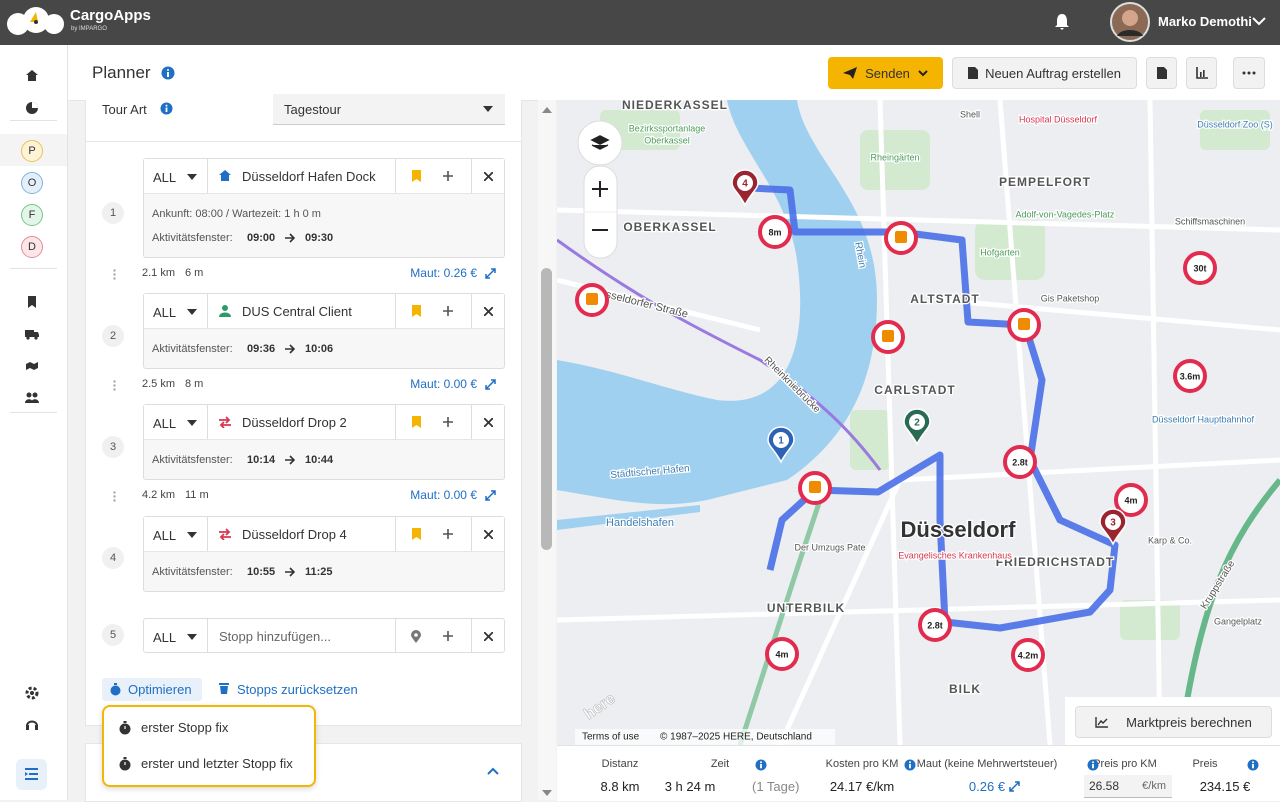 The width and height of the screenshot is (1280, 802). Describe the element at coordinates (115, 689) in the screenshot. I see `stopwatch-icon` at that location.